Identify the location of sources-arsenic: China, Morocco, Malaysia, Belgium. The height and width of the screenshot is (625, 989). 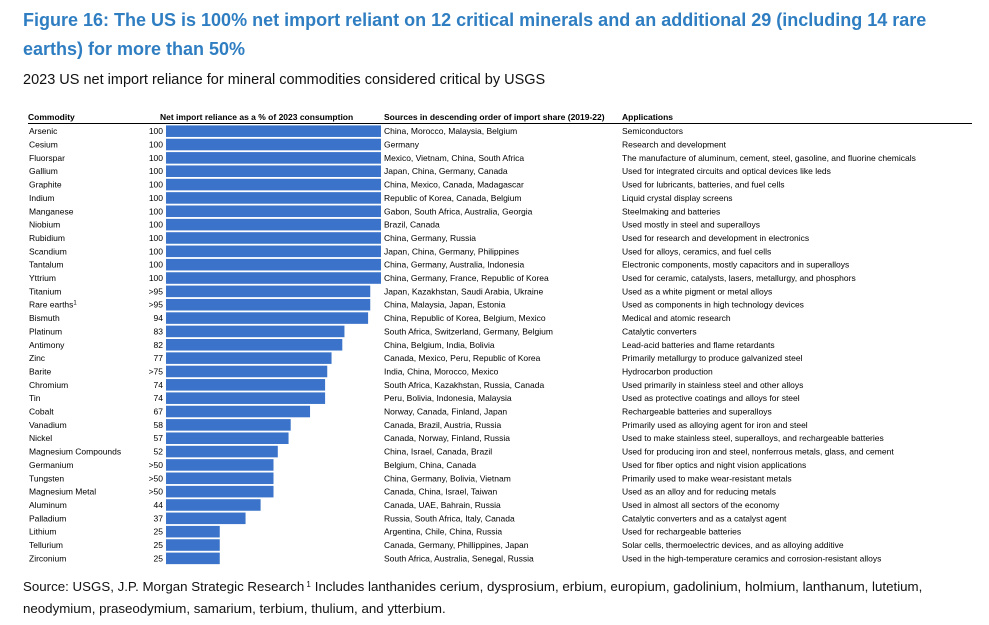
(450, 131).